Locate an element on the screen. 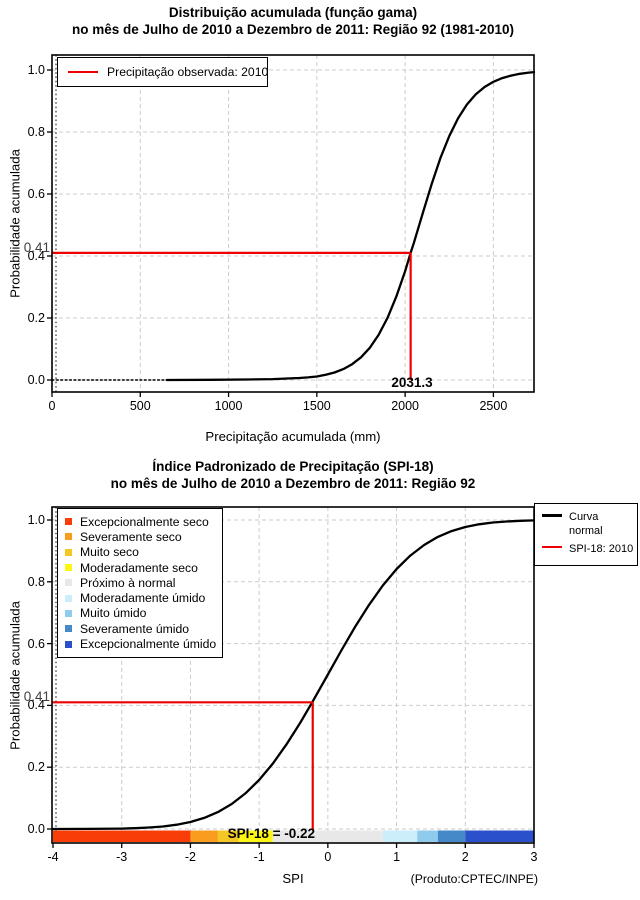 This screenshot has width=640, height=900. gamma-precipitation-marker-label: 2031.3 is located at coordinates (412, 382).